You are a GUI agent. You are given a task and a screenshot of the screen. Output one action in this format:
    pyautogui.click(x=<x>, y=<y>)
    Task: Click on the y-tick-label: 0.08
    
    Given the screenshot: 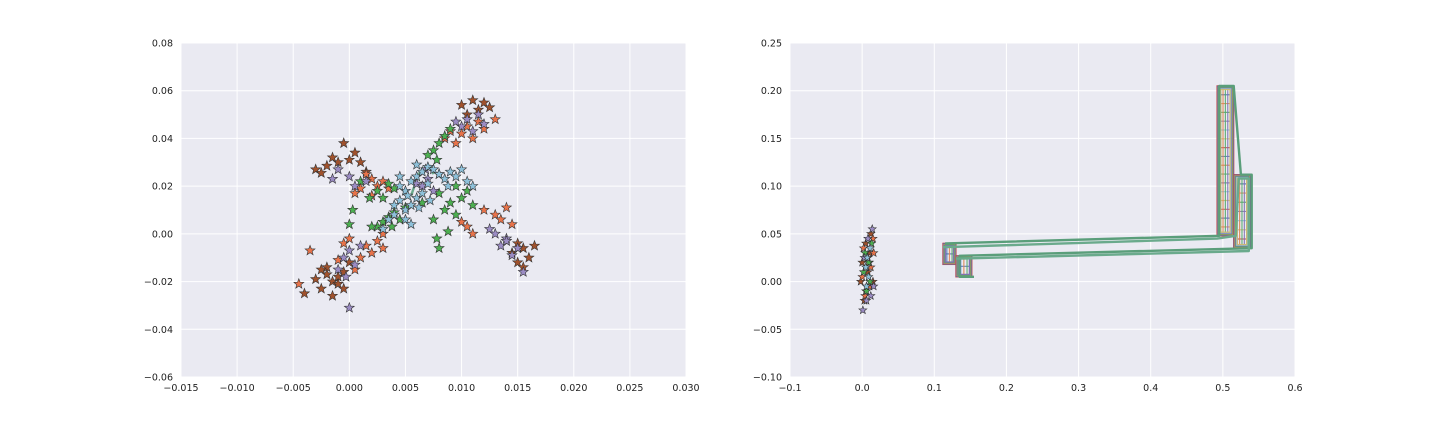 What is the action you would take?
    pyautogui.click(x=162, y=44)
    